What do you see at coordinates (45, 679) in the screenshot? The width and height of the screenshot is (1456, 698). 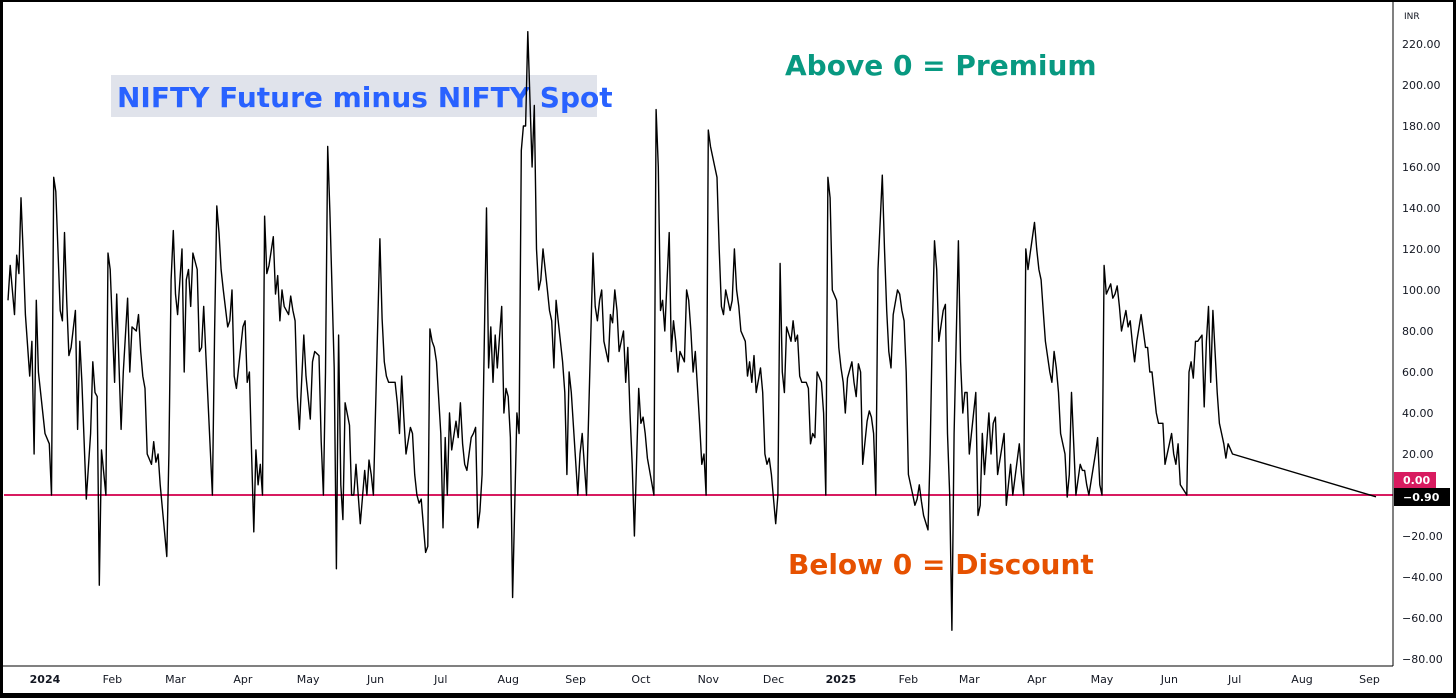 I see `x-tick-label: 2024` at bounding box center [45, 679].